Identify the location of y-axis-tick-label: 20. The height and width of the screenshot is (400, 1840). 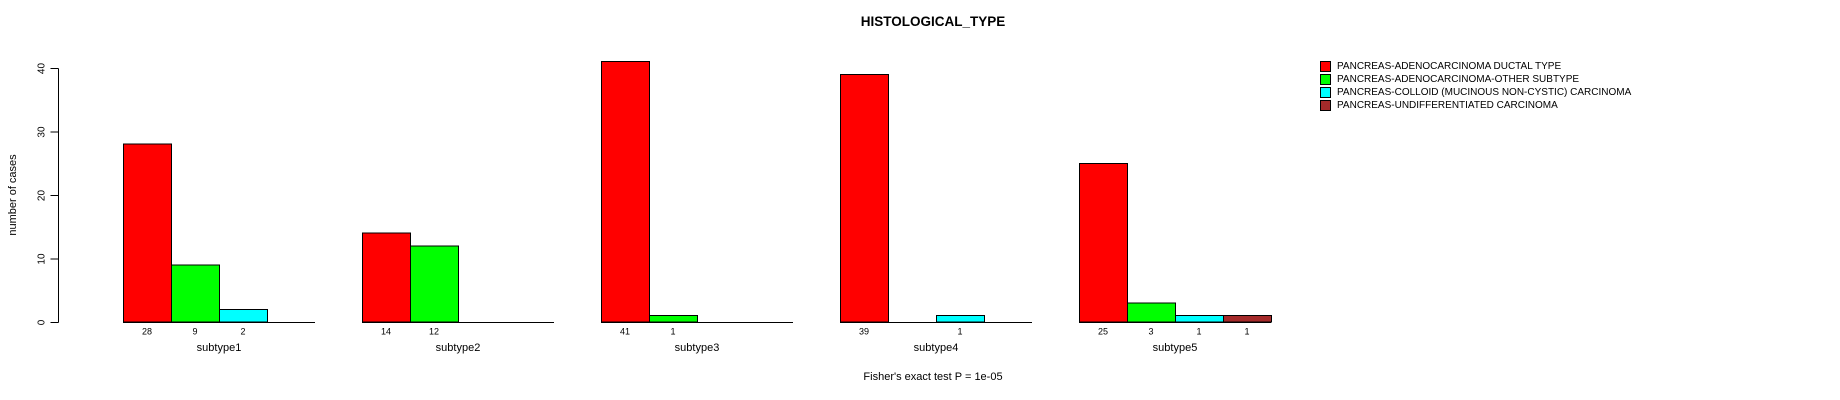
(42, 196).